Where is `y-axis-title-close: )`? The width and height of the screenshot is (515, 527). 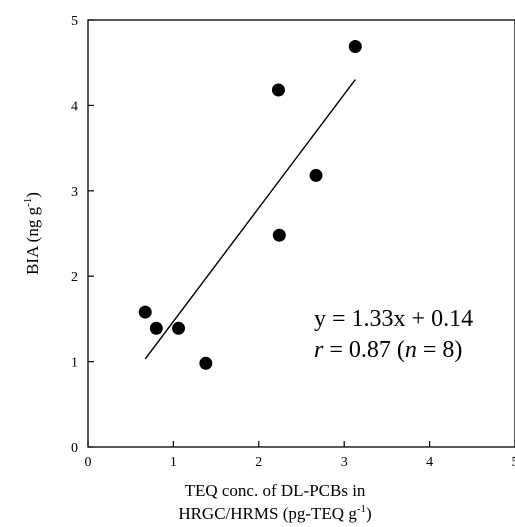 y-axis-title-close: ) is located at coordinates (32, 195).